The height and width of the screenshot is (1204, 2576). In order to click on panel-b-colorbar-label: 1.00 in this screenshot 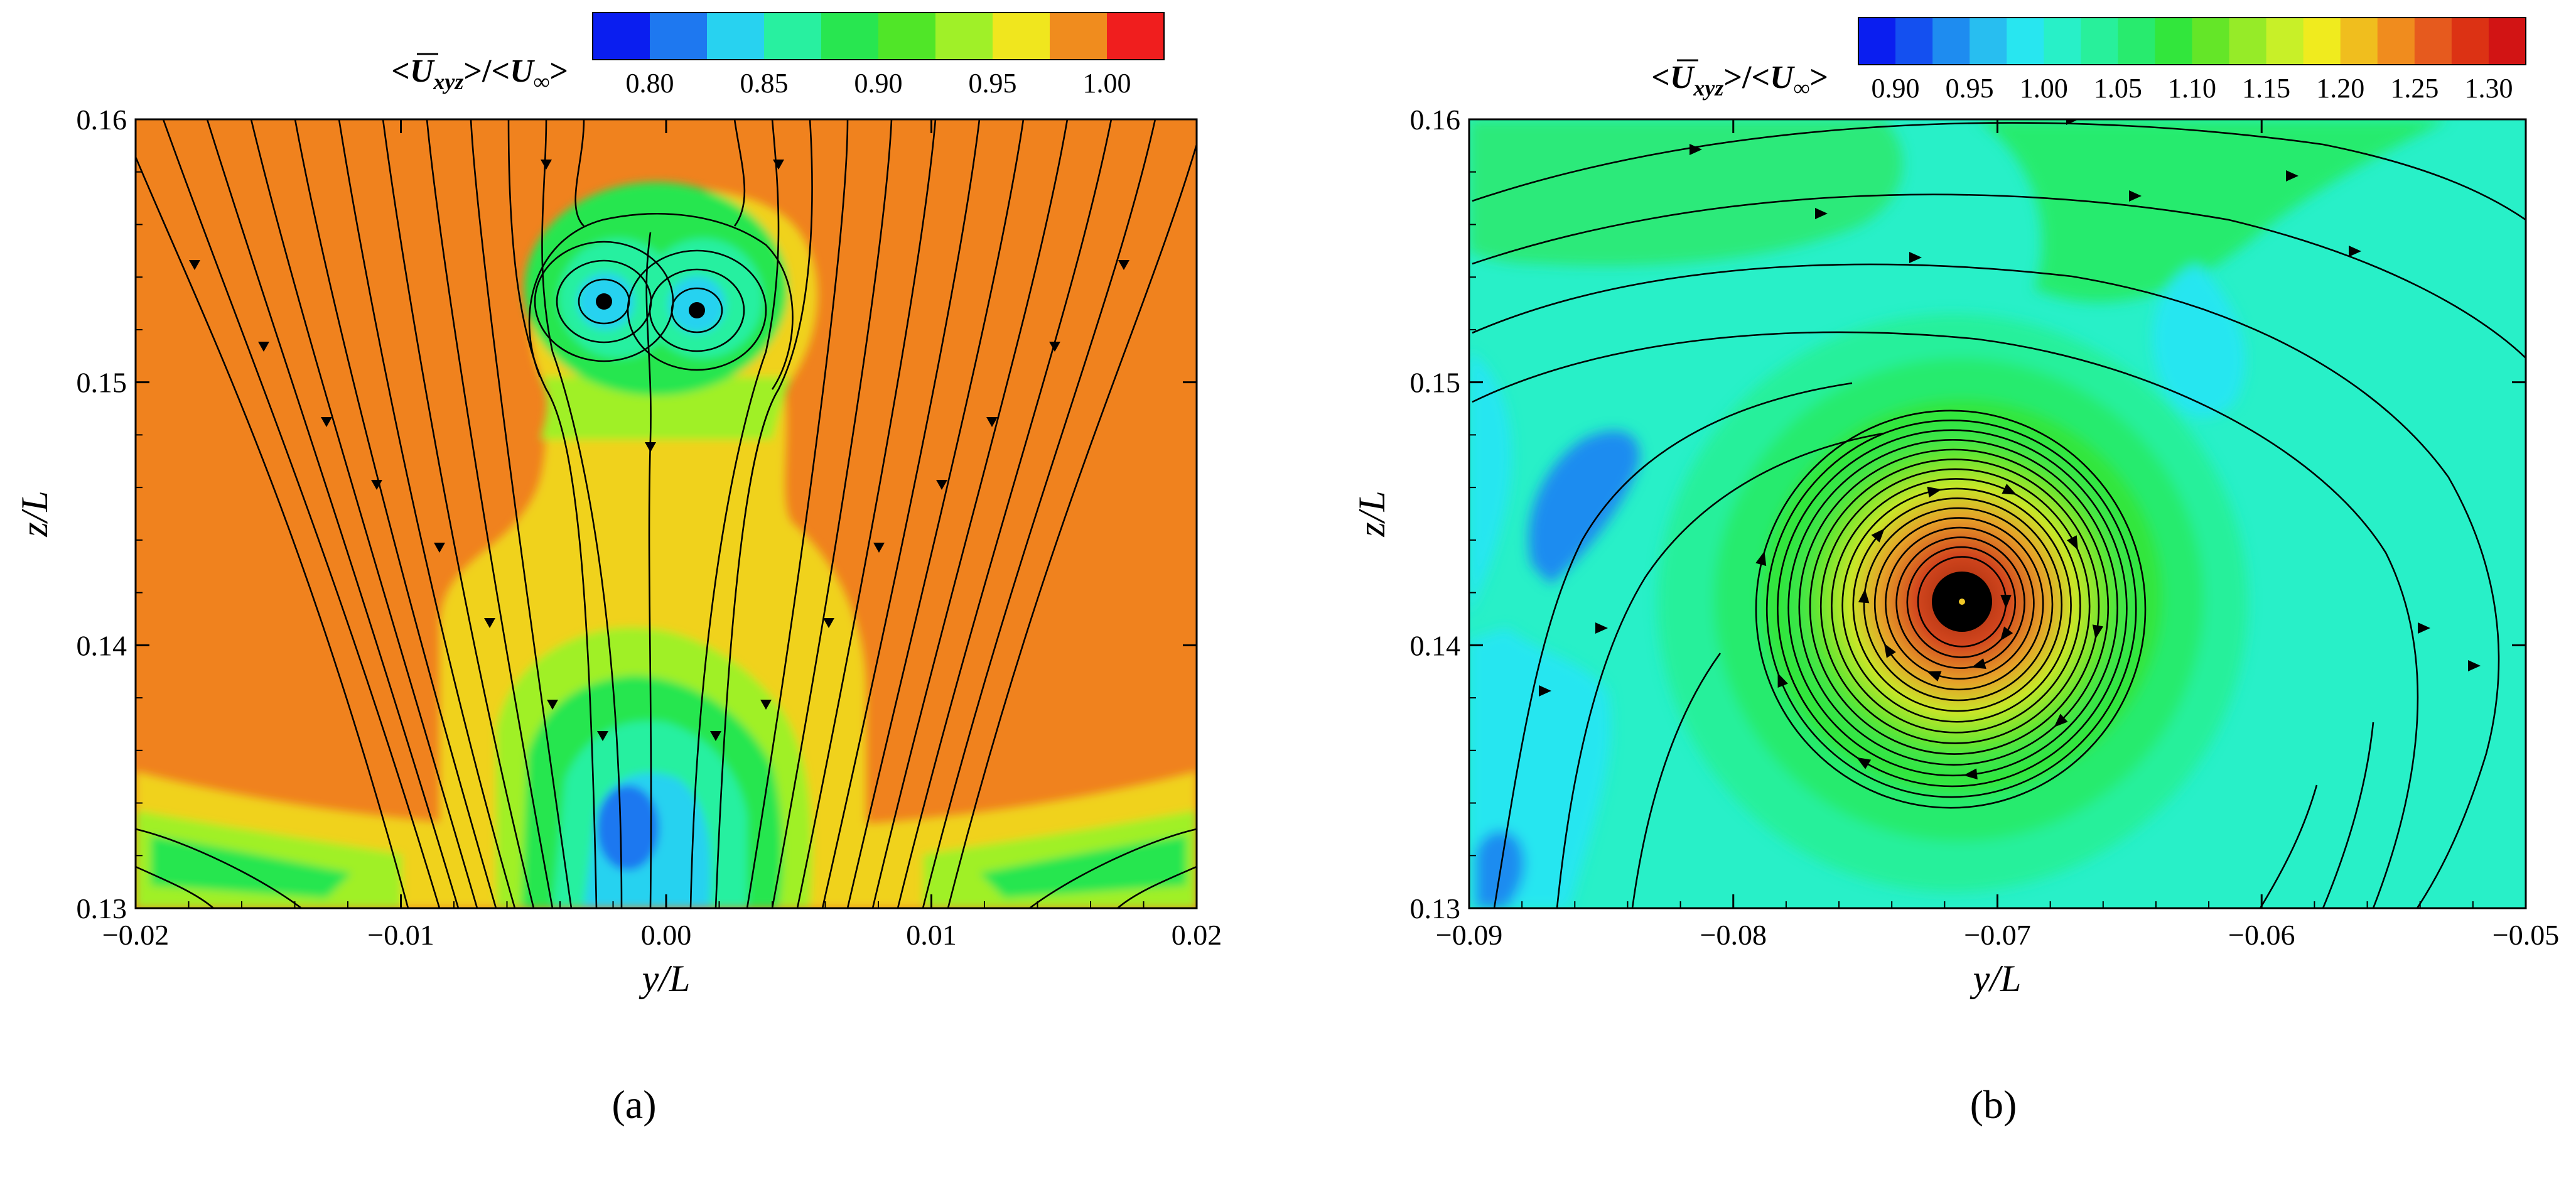, I will do `click(2044, 88)`.